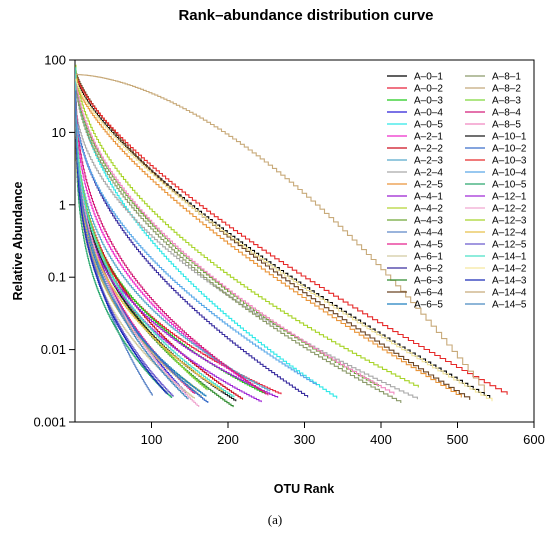 The width and height of the screenshot is (550, 537). I want to click on legend-label: A–4–3, so click(428, 221).